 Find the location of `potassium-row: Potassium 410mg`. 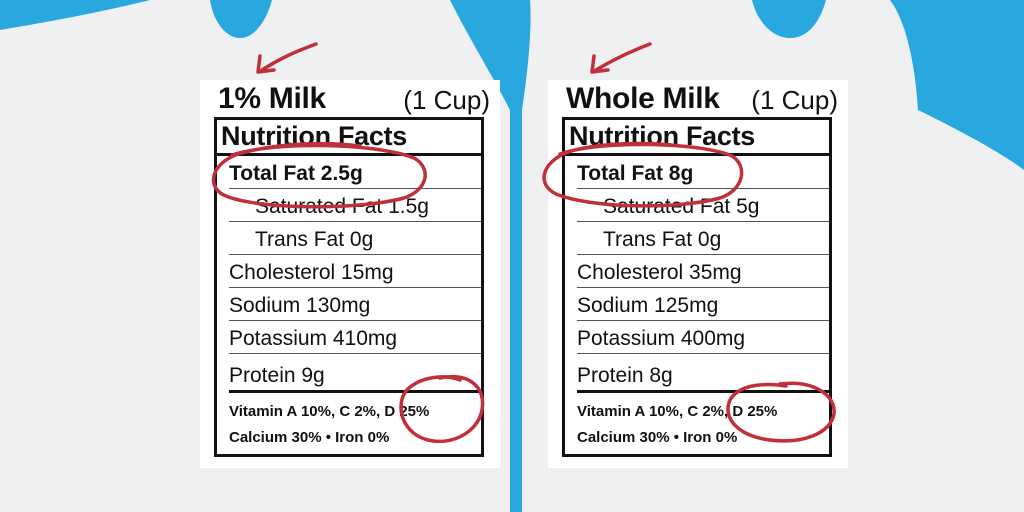

potassium-row: Potassium 410mg is located at coordinates (355, 337).